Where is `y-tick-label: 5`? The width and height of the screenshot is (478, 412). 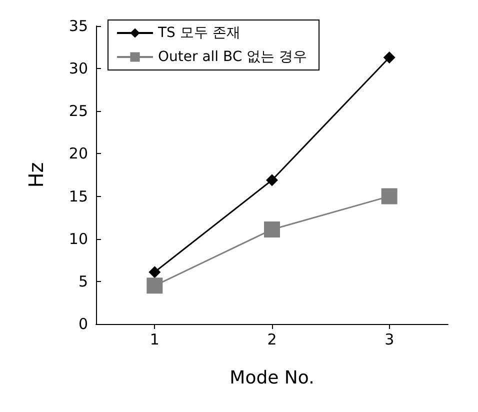 y-tick-label: 5 is located at coordinates (83, 281).